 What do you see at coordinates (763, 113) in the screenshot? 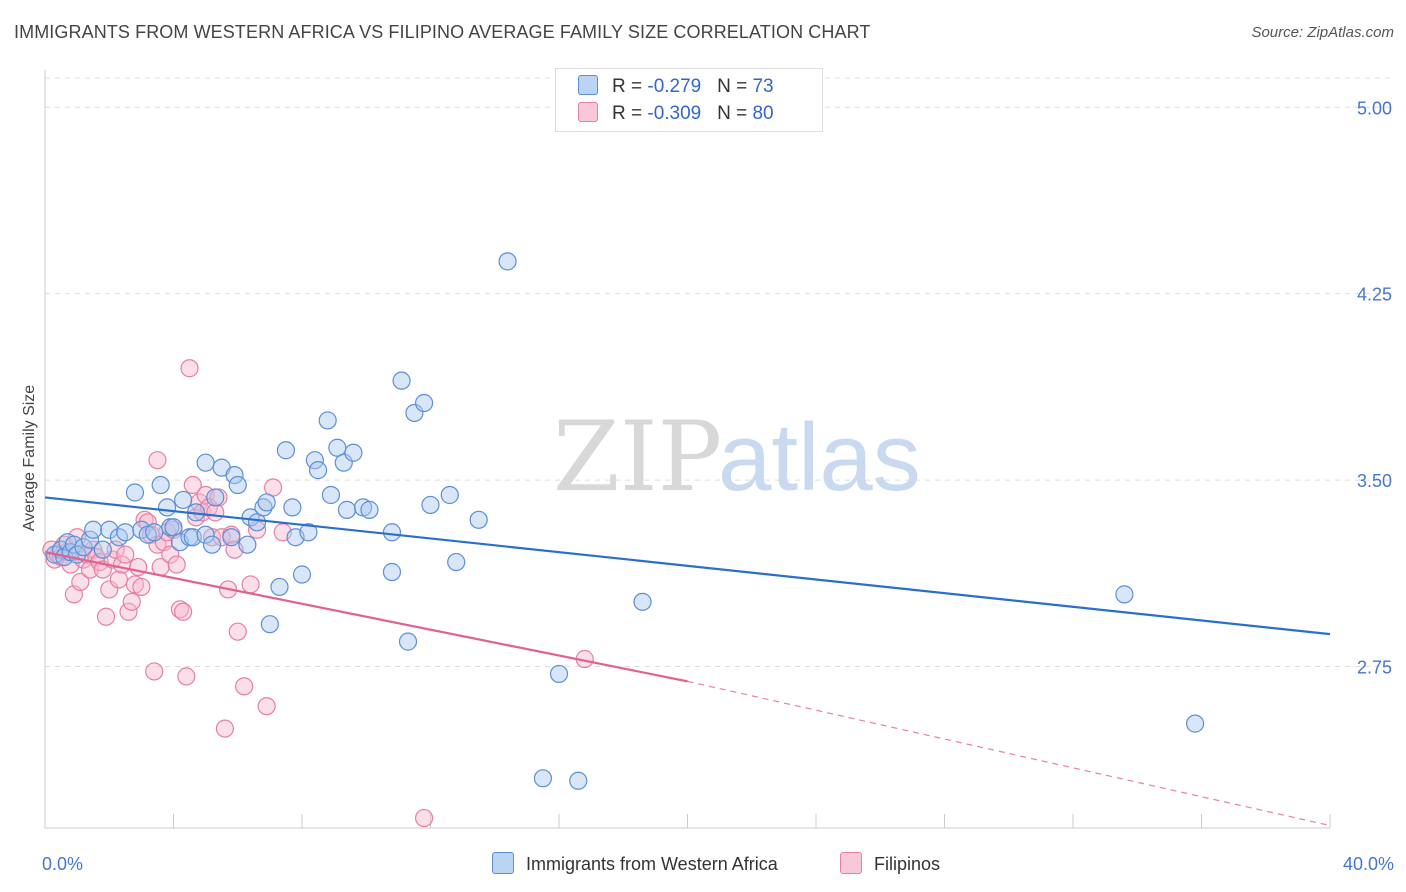
I see `legend-n-value: 80` at bounding box center [763, 113].